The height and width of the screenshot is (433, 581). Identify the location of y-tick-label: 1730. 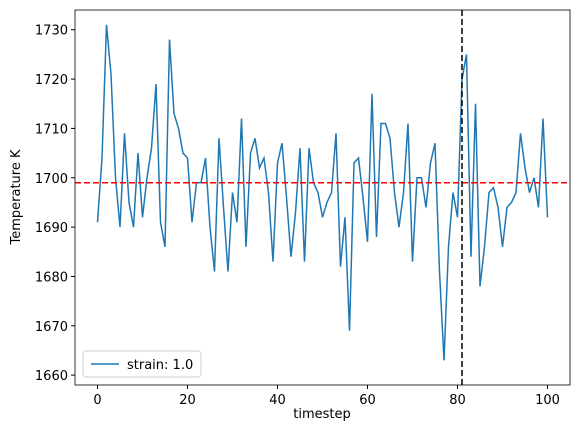
(51, 31).